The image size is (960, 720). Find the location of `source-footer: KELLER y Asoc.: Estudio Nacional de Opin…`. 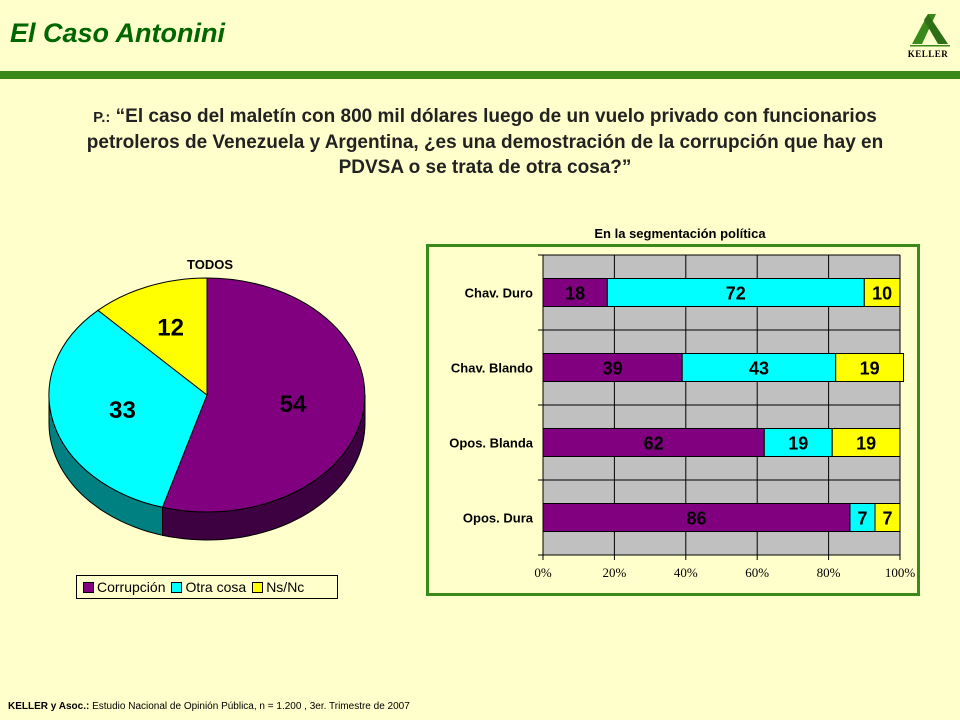

source-footer: KELLER y Asoc.: Estudio Nacional de Opin… is located at coordinates (209, 706).